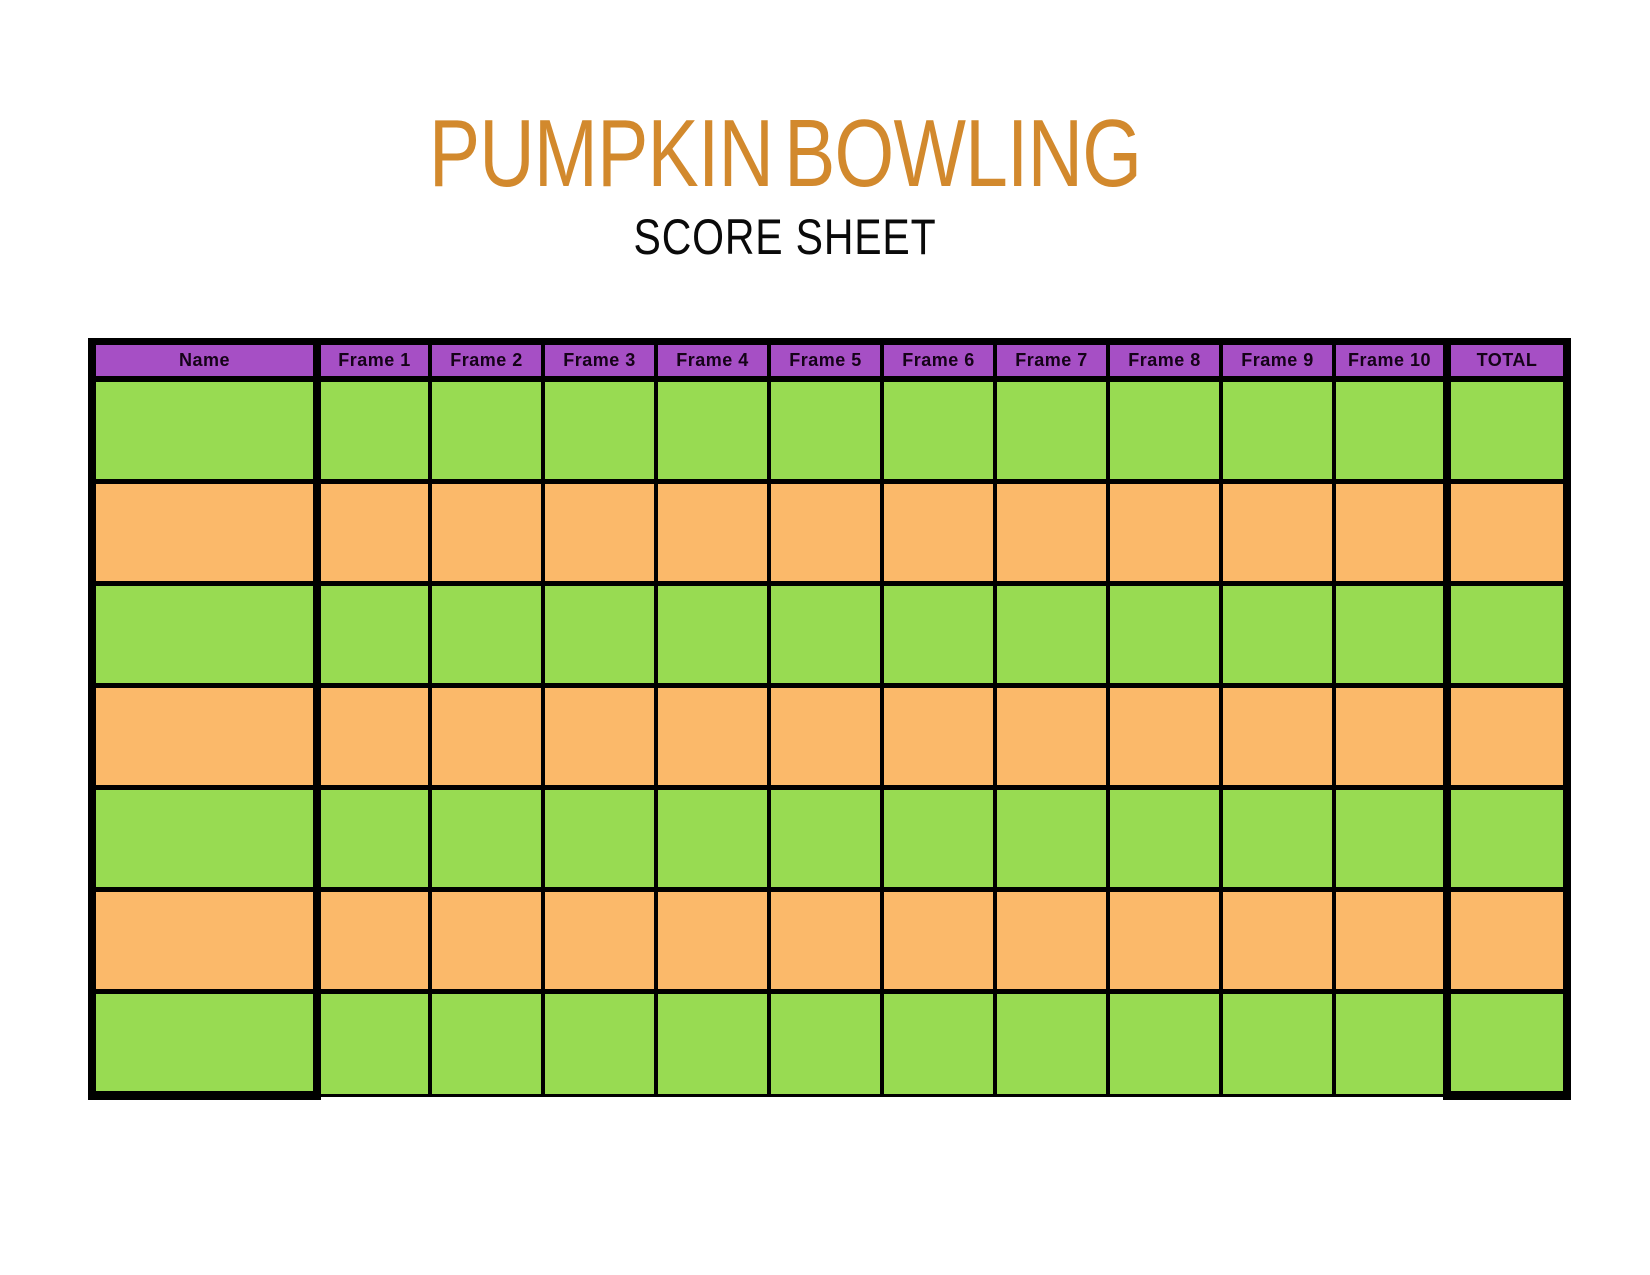 This screenshot has width=1650, height=1275. Describe the element at coordinates (712, 360) in the screenshot. I see `column-header-frame-4: Frame 4` at that location.